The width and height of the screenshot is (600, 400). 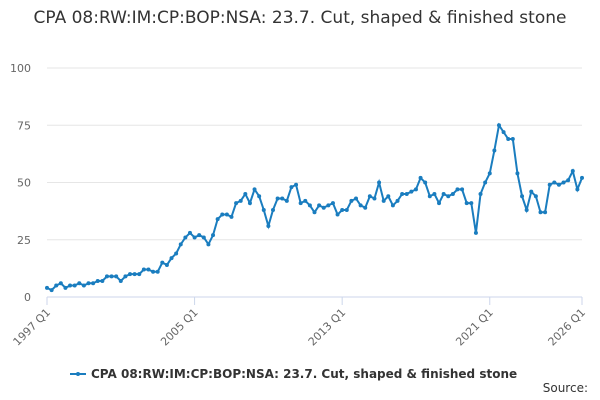 What do you see at coordinates (24, 183) in the screenshot?
I see `y-tick-label: 50` at bounding box center [24, 183].